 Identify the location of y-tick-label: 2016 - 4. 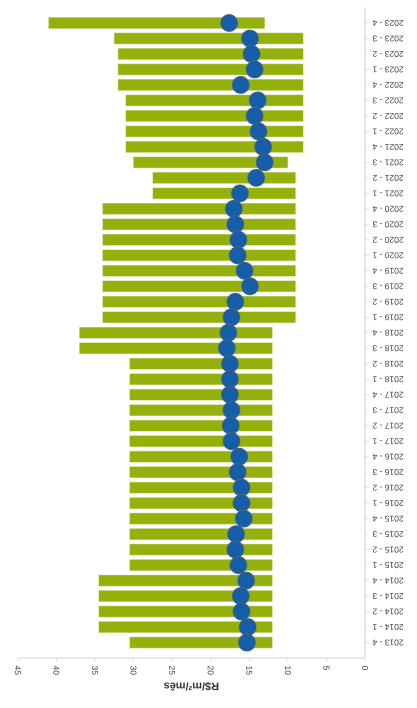
(388, 457).